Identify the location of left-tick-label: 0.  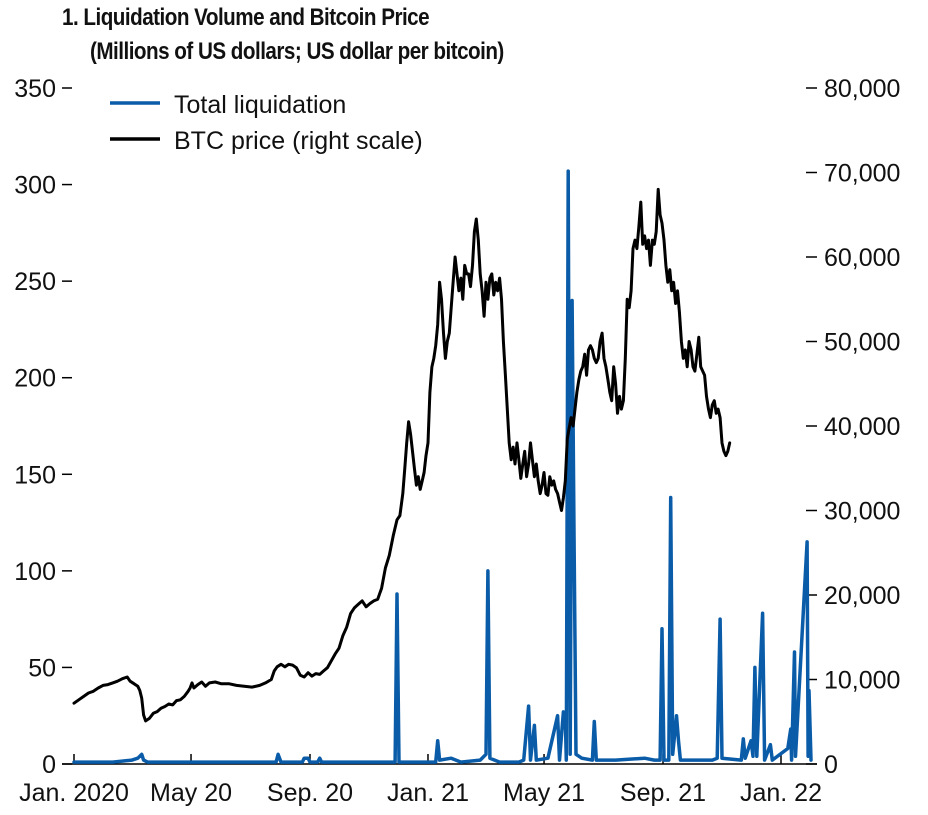
(49, 765).